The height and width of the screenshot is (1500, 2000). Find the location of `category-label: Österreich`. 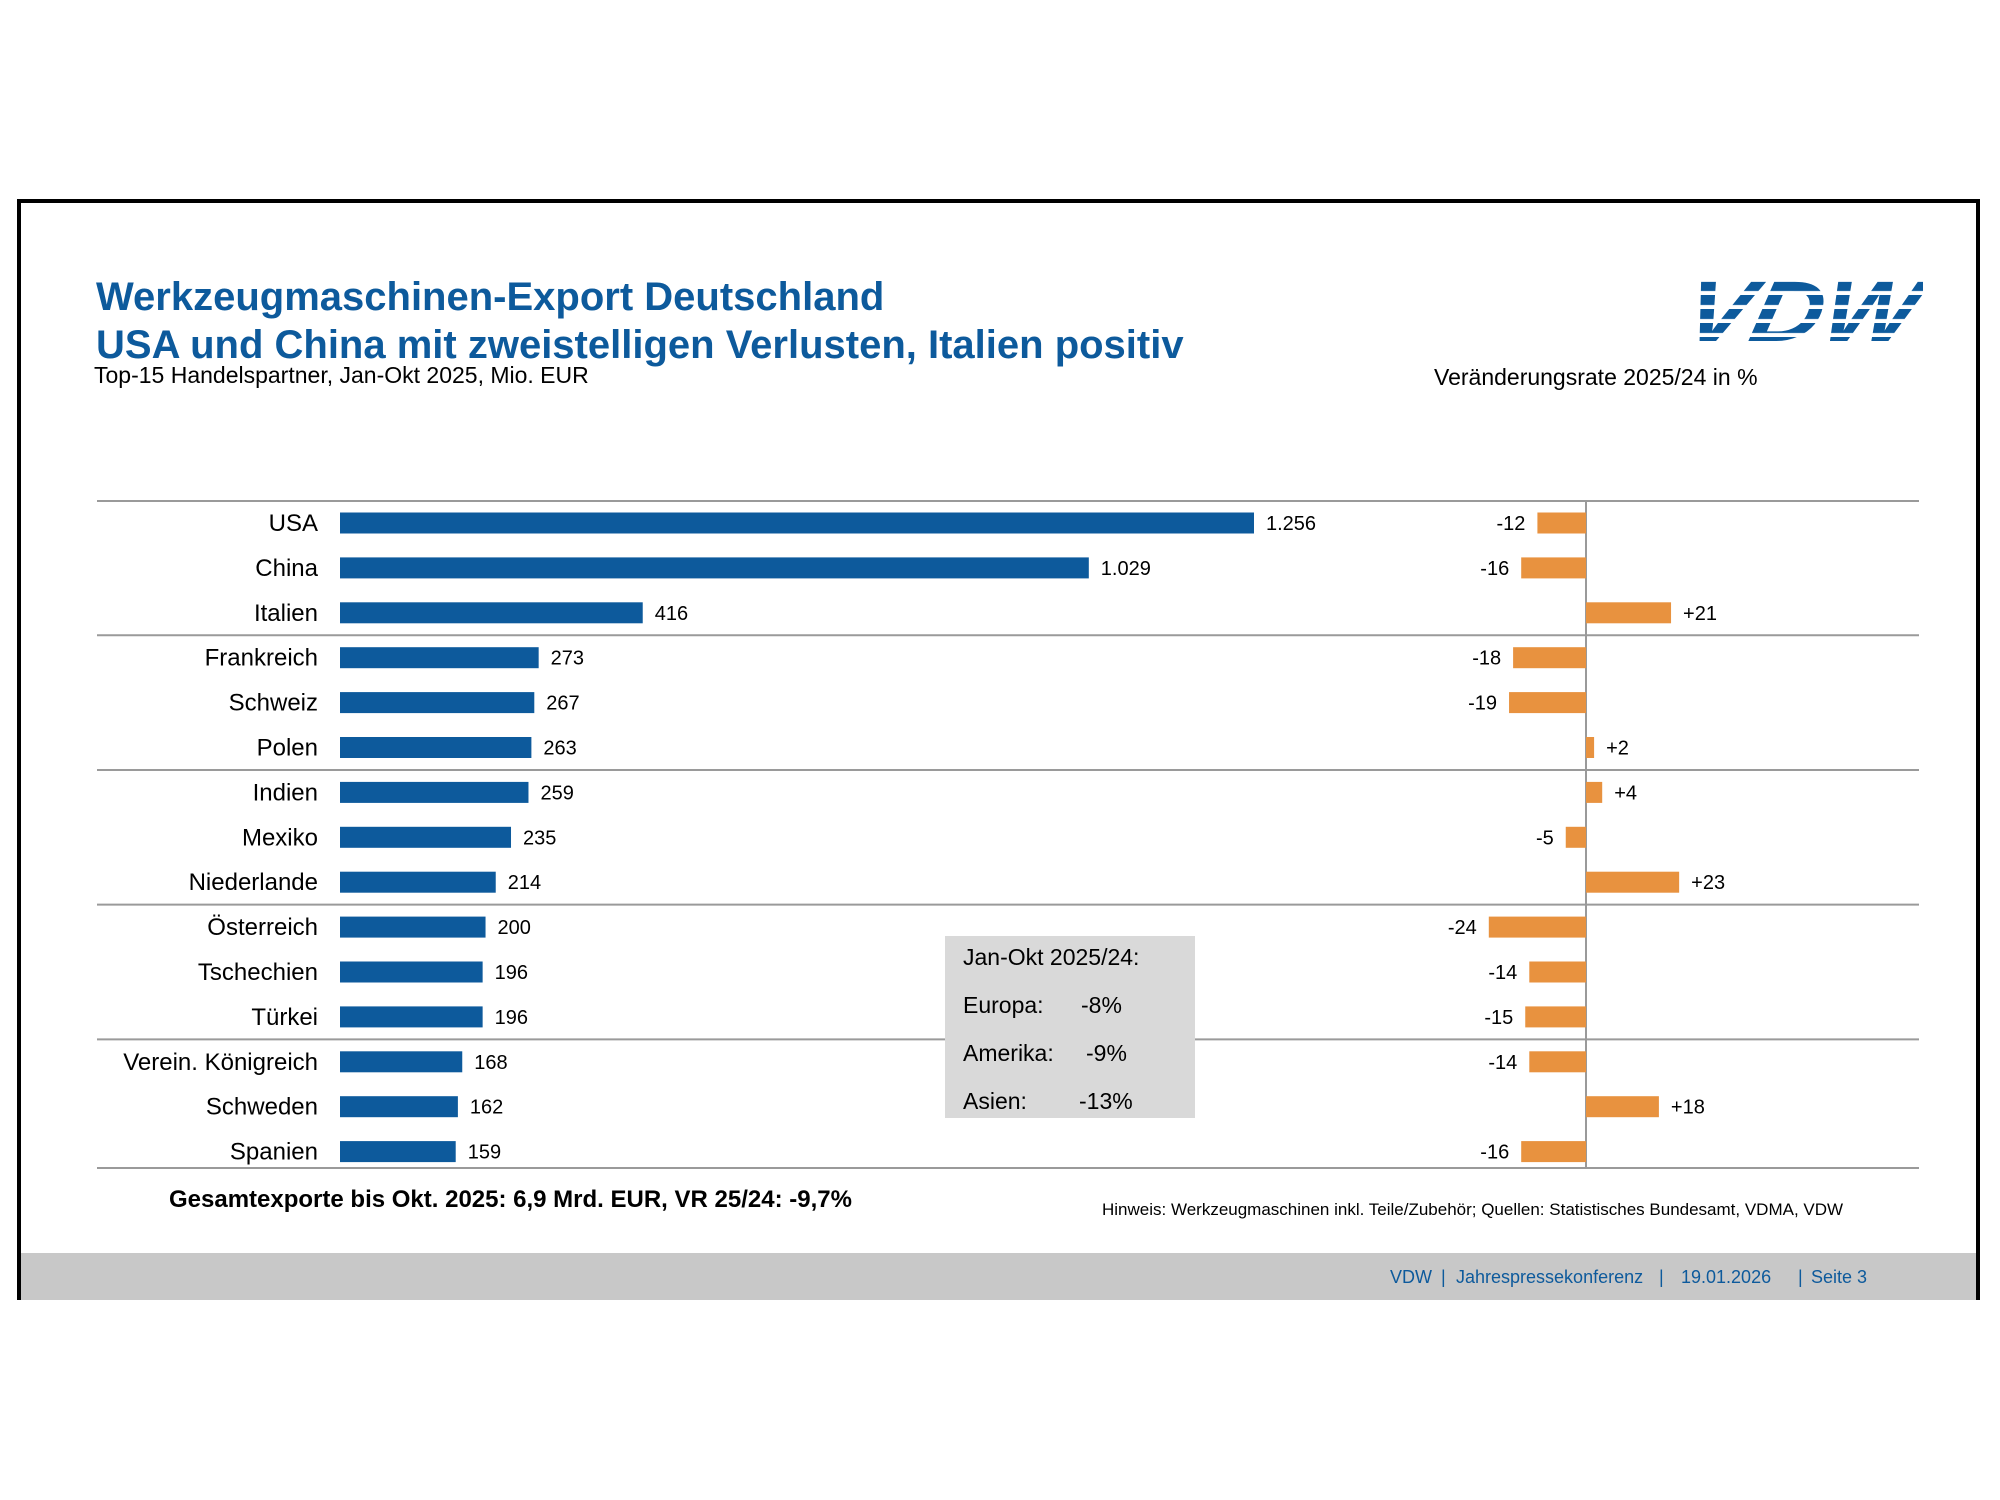

category-label: Österreich is located at coordinates (262, 927).